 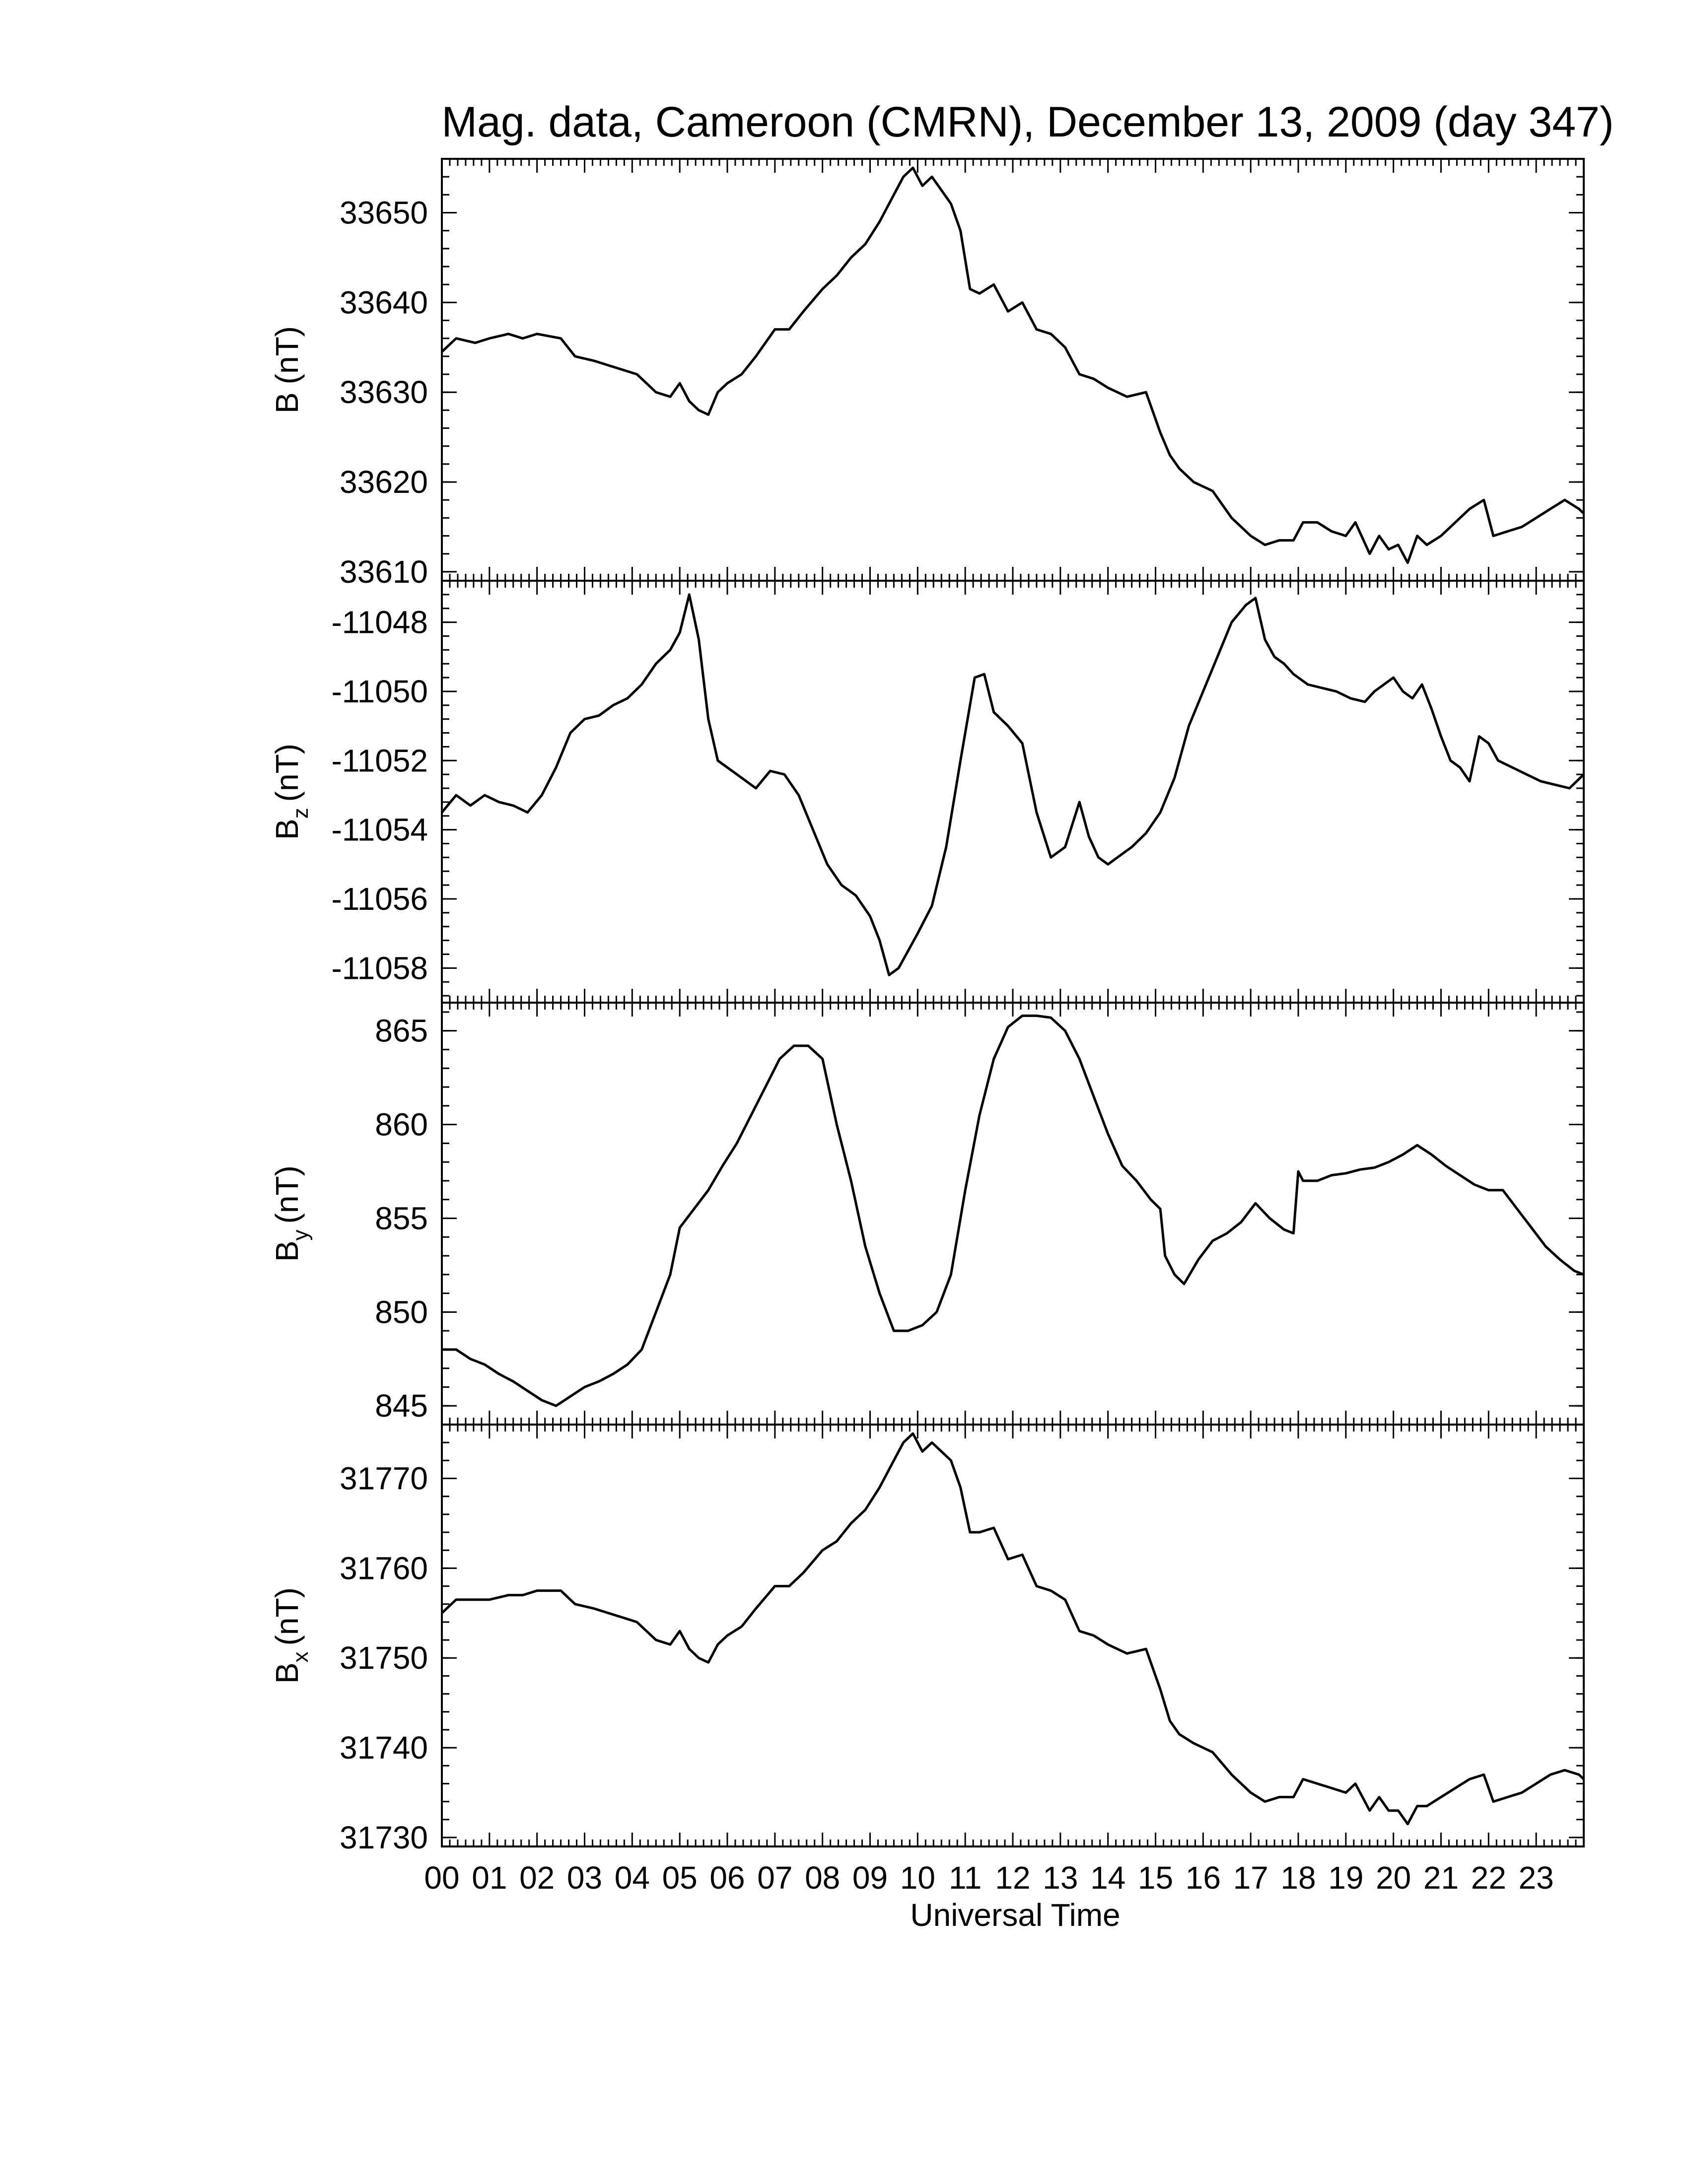 I want to click on x-tick-label: 02, so click(x=537, y=1878).